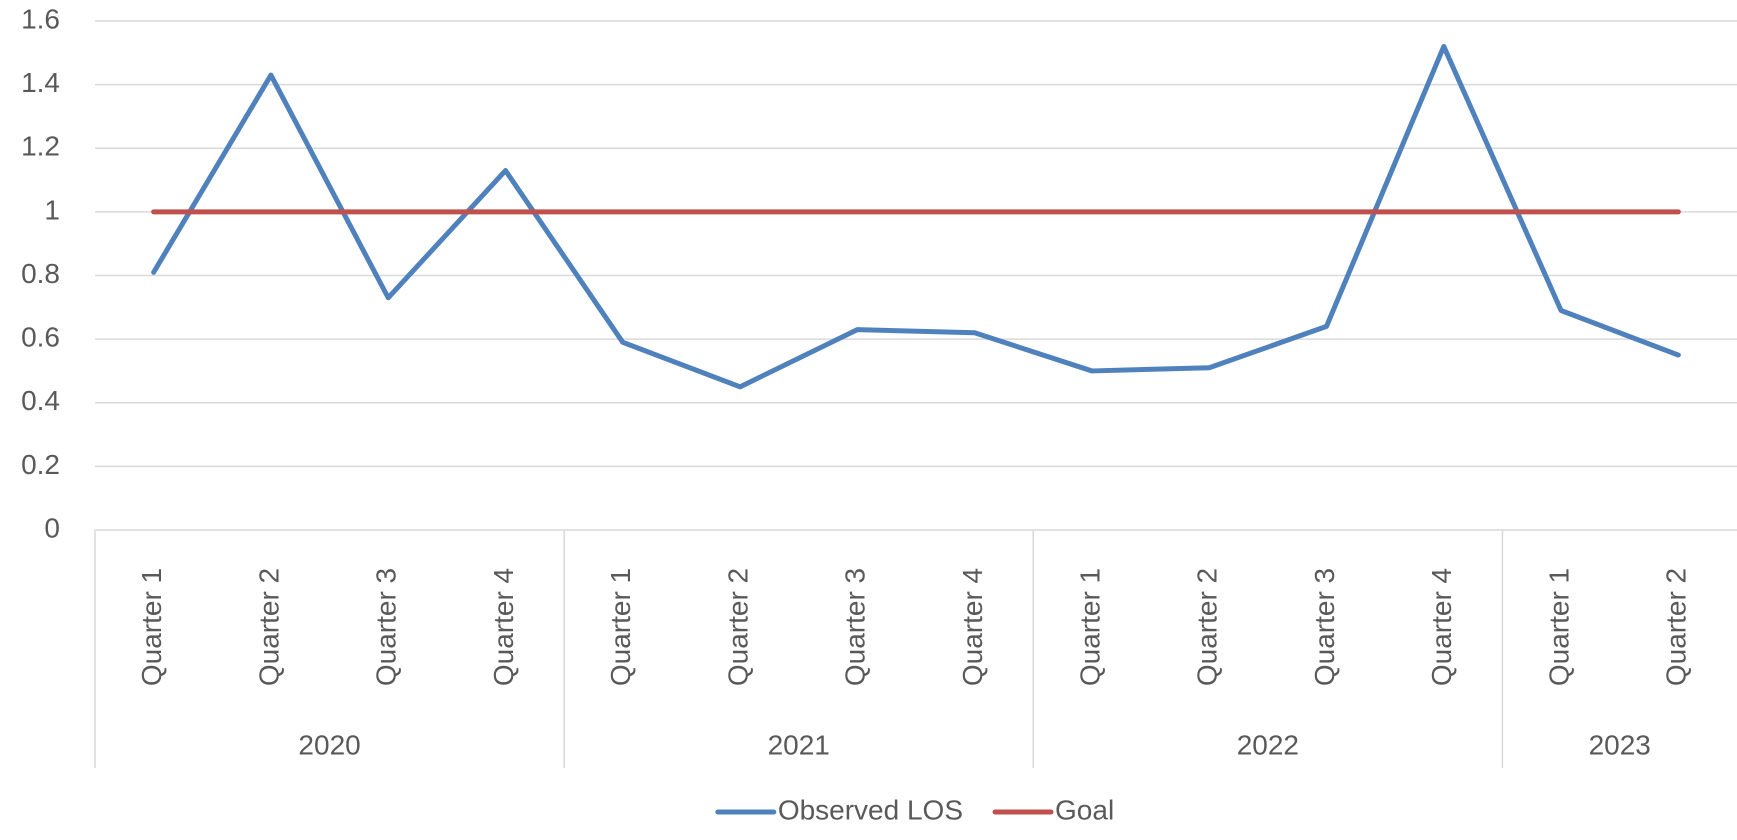  I want to click on y-tick-label: 1.2, so click(40, 146).